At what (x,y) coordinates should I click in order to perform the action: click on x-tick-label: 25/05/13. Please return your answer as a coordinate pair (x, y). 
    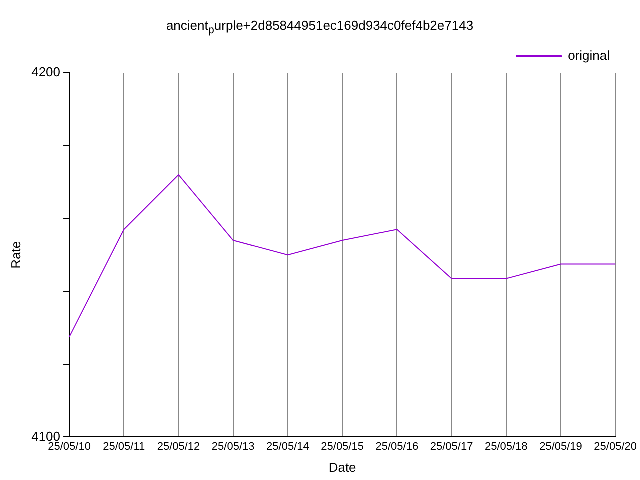
    Looking at the image, I should click on (233, 446).